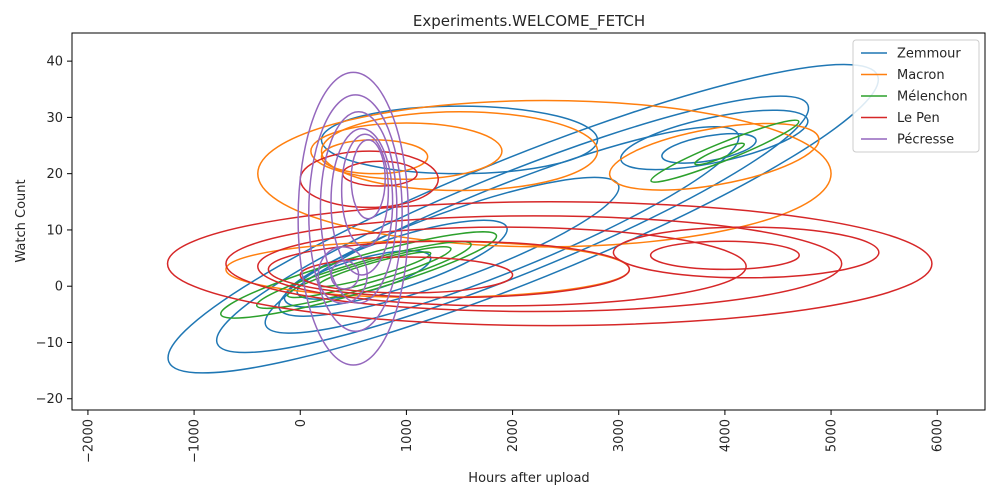  What do you see at coordinates (918, 118) in the screenshot?
I see `legend-label: Le Pen` at bounding box center [918, 118].